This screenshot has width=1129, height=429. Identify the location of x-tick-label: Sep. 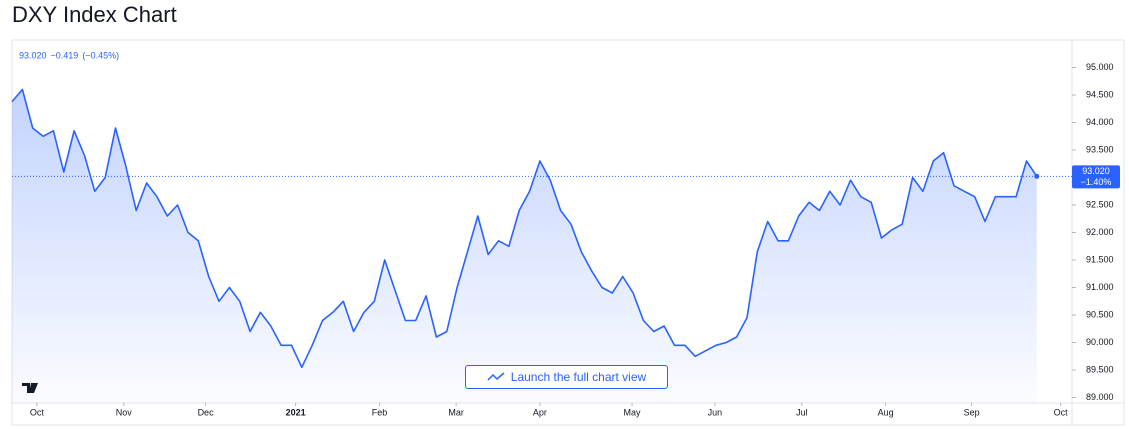
(972, 412).